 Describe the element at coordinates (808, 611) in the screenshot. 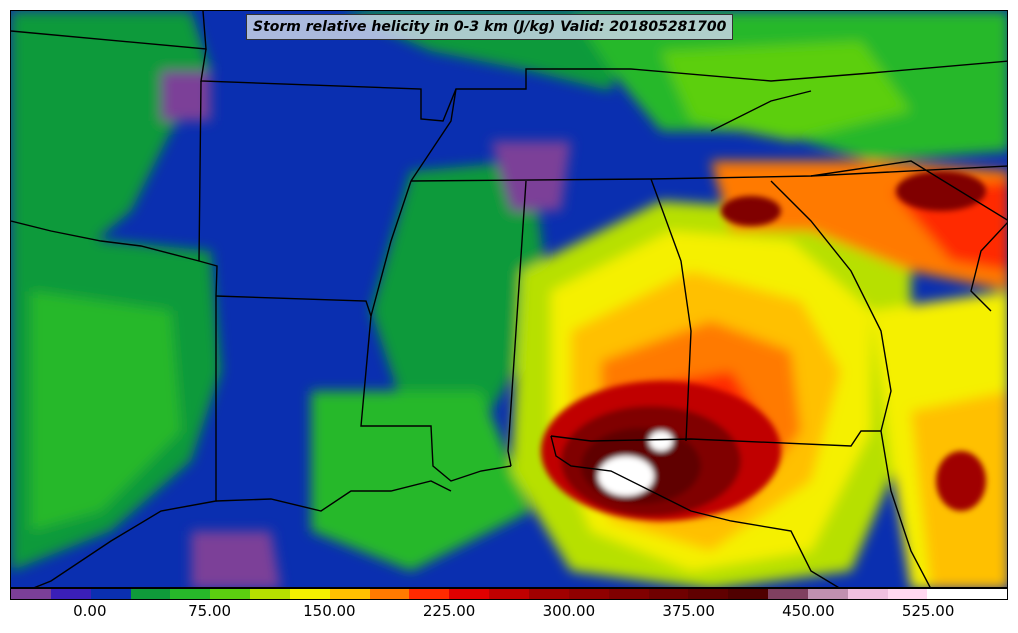

I see `colorbar-tick-label: 450.00` at that location.